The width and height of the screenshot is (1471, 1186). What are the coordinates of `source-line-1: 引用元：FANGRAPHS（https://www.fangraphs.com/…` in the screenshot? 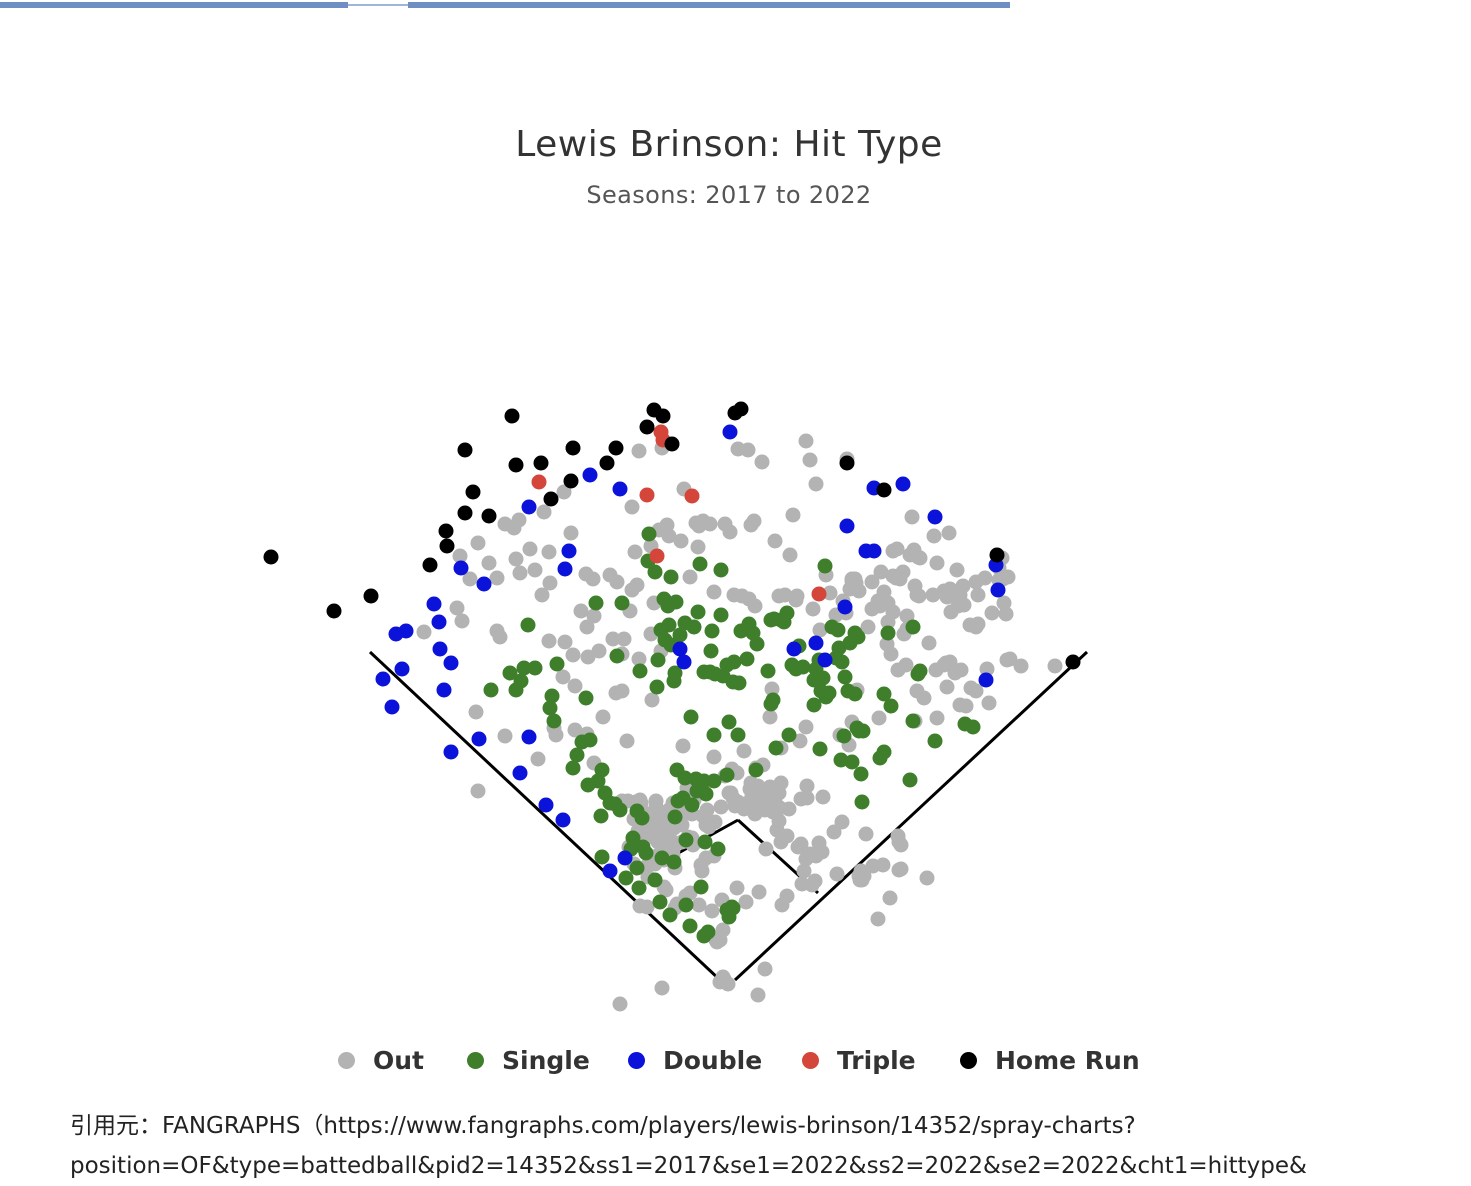 It's located at (603, 1126).